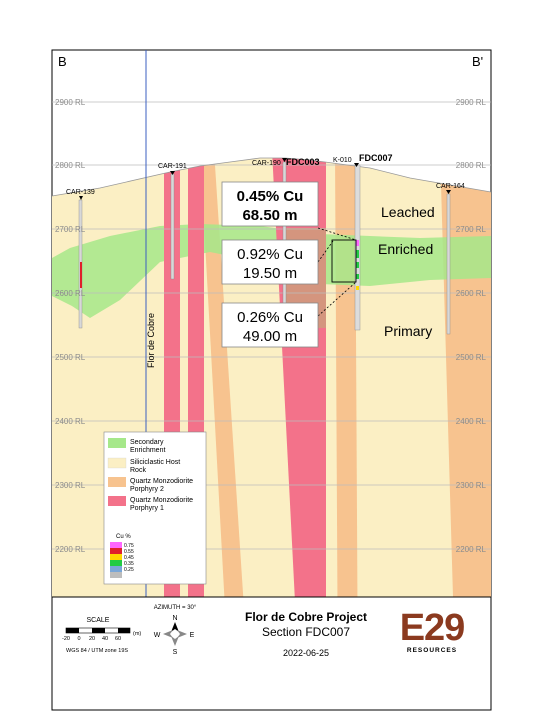 This screenshot has width=550, height=712. Describe the element at coordinates (80, 192) in the screenshot. I see `drillhole-label: CAR-139` at that location.